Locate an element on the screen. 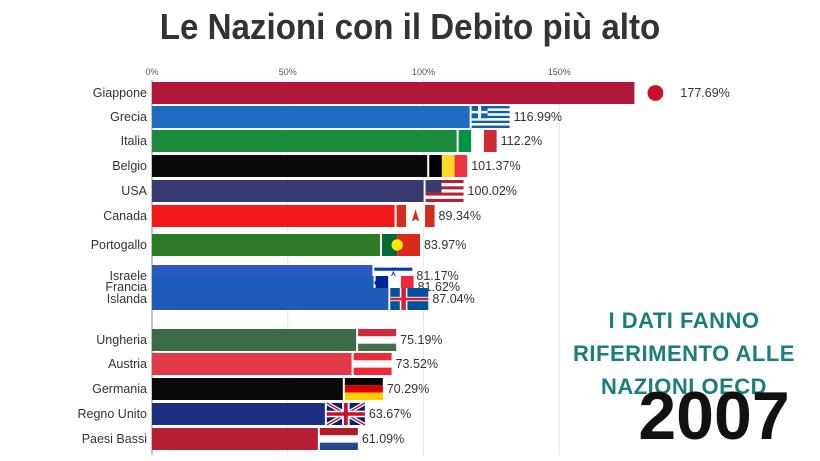 The width and height of the screenshot is (820, 461). category-label: Paesi Bassi is located at coordinates (114, 439).